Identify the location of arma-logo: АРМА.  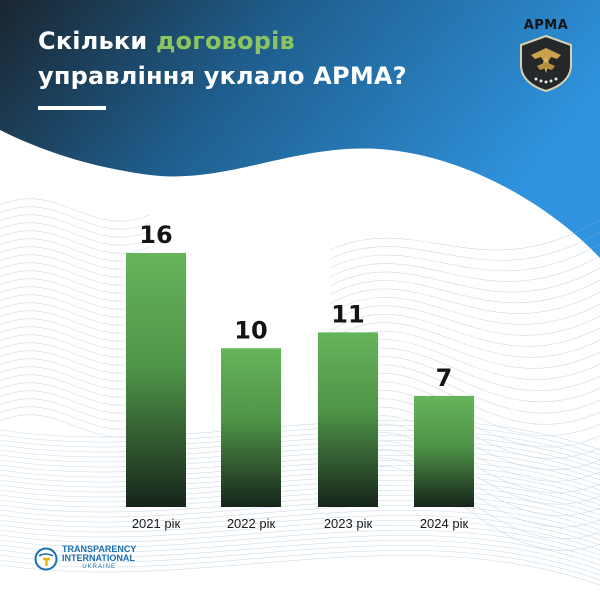
(546, 58).